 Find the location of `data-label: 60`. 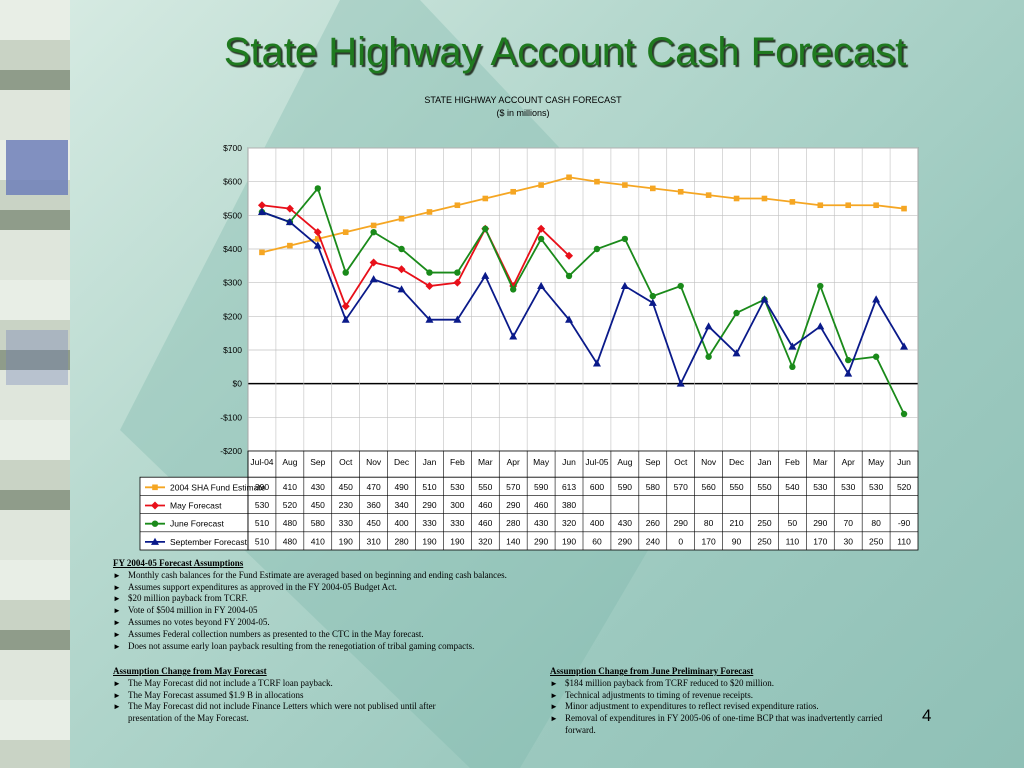

data-label: 60 is located at coordinates (597, 541).